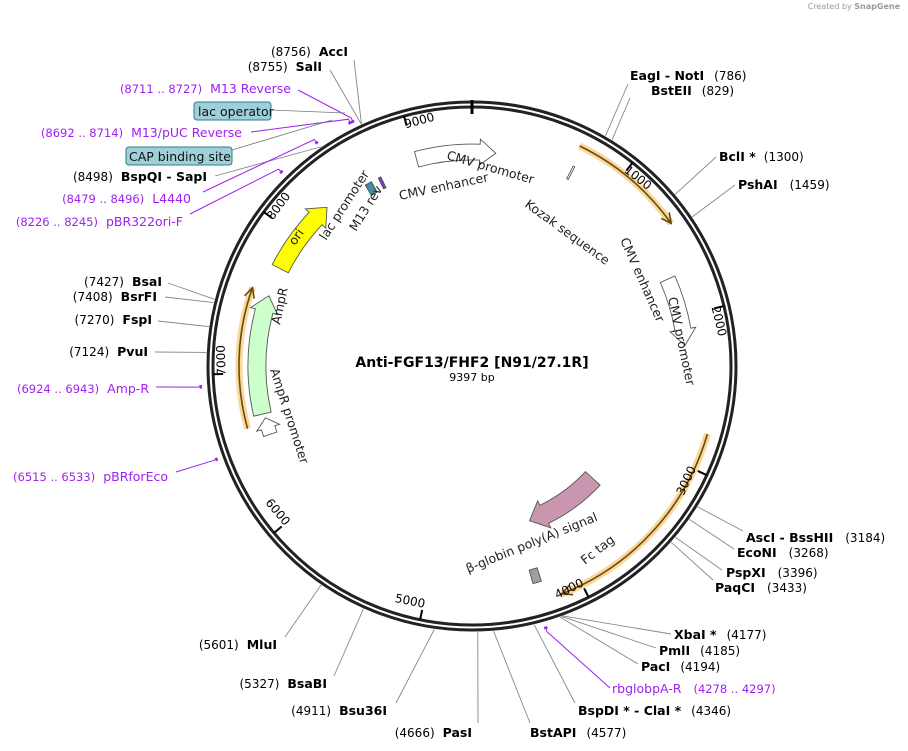  I want to click on primer-label: rbglobpA-R (4278 .. 4297), so click(694, 688).